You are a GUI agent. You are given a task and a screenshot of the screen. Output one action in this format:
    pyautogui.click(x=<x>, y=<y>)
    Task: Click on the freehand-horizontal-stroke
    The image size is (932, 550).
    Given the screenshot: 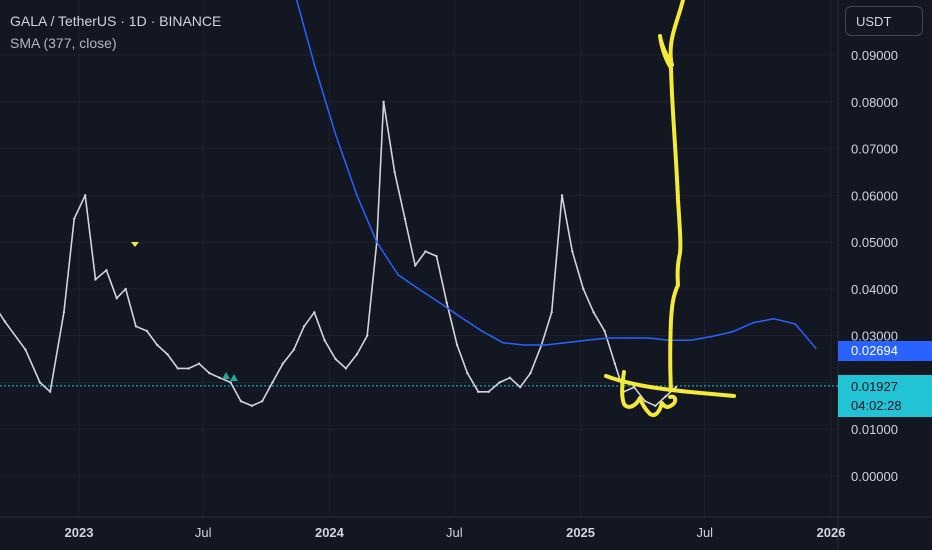 What is the action you would take?
    pyautogui.click(x=670, y=386)
    